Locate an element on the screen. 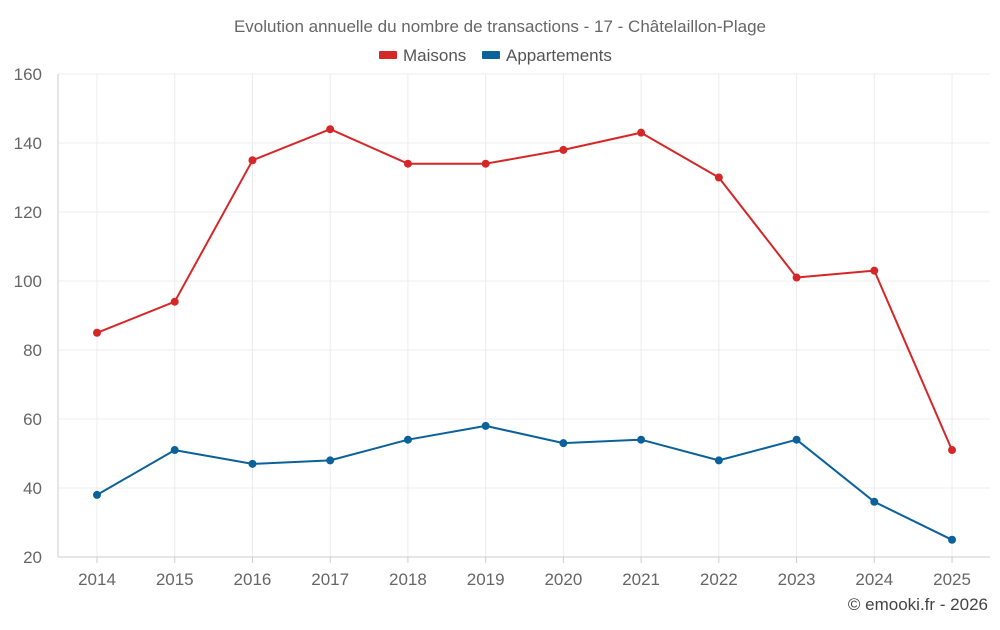  legend-item-maisons: Maisons is located at coordinates (422, 55).